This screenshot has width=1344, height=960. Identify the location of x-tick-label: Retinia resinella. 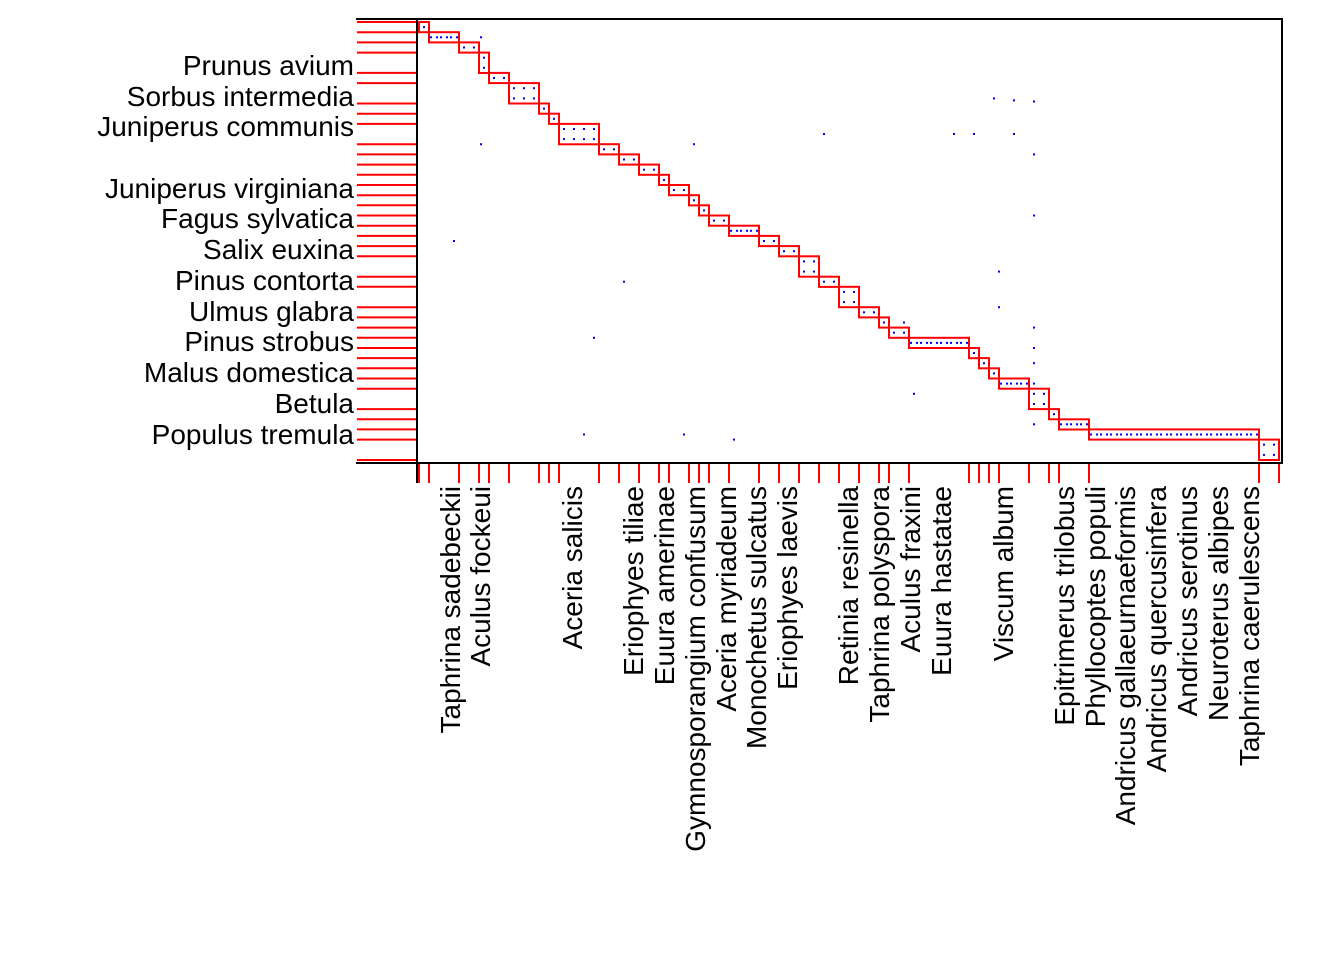
(848, 586).